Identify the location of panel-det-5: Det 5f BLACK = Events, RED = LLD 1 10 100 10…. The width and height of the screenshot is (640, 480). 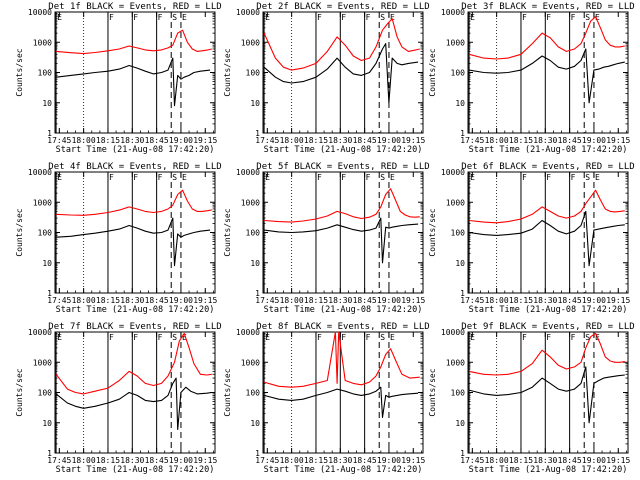
(326, 238).